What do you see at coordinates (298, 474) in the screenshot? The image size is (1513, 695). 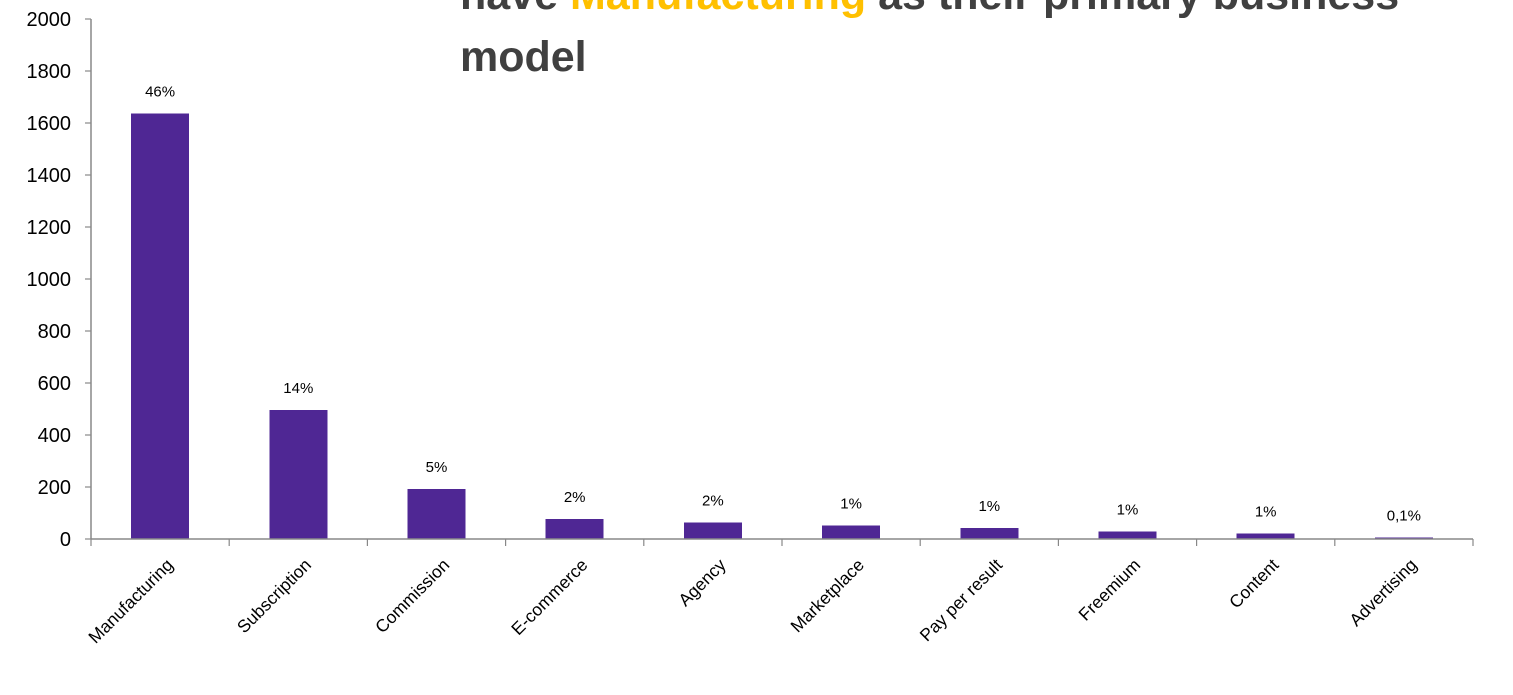 I see `bar-subscription` at bounding box center [298, 474].